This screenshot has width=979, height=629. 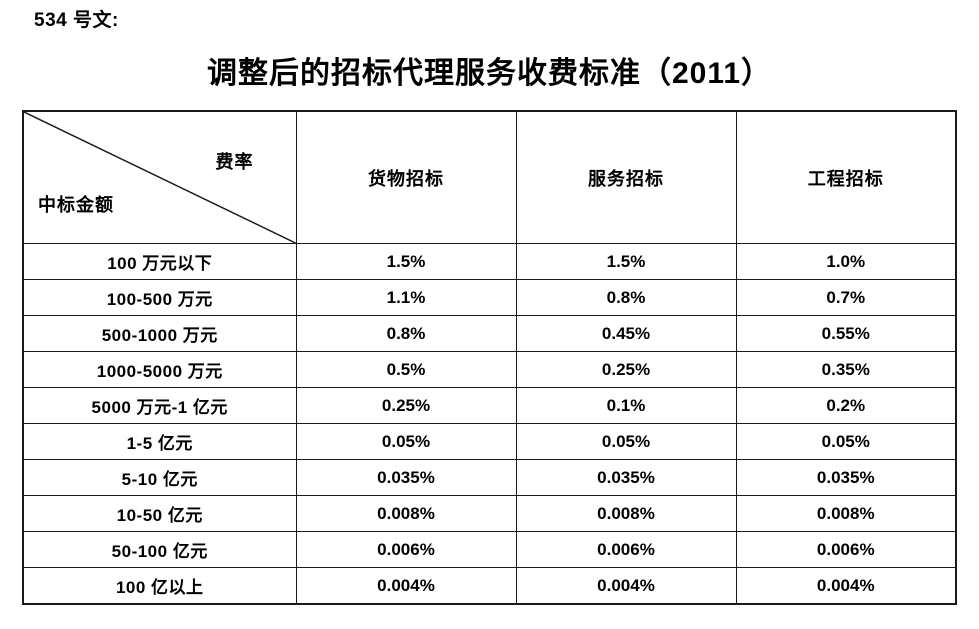 I want to click on rate-value-cell: 0.5%, so click(x=406, y=369).